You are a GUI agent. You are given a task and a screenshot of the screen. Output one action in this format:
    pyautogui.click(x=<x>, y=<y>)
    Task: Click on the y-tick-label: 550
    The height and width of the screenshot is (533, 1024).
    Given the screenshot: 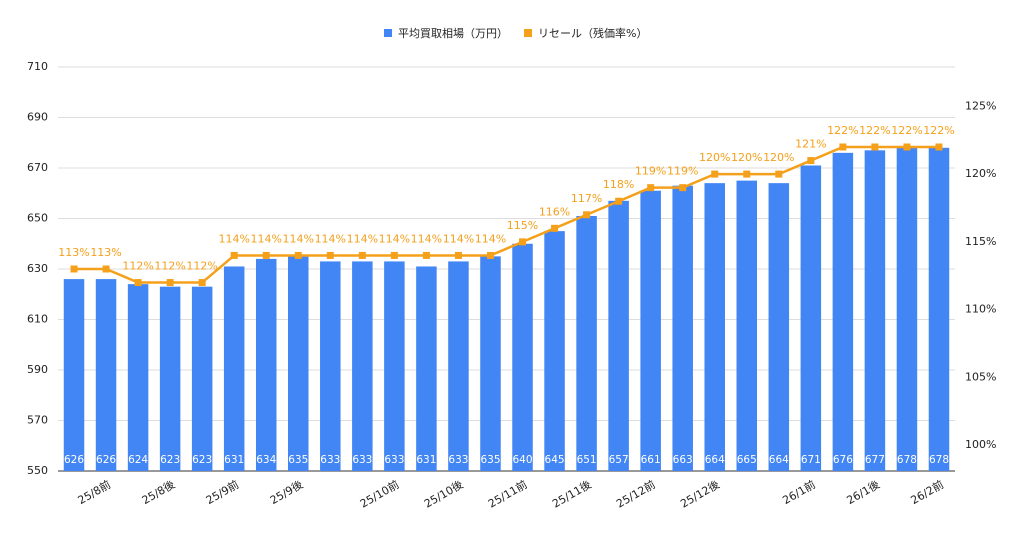 What is the action you would take?
    pyautogui.click(x=37, y=470)
    